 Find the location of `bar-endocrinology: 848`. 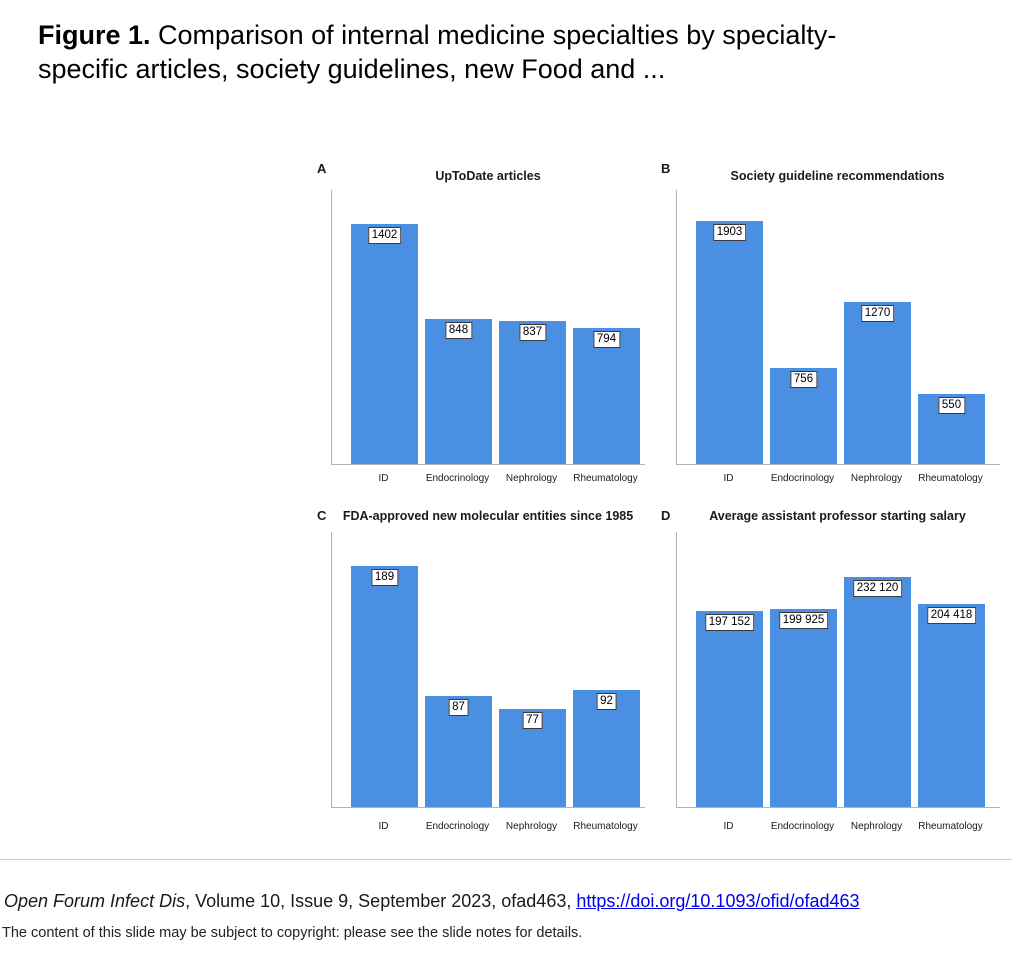

bar-endocrinology: 848 is located at coordinates (458, 391).